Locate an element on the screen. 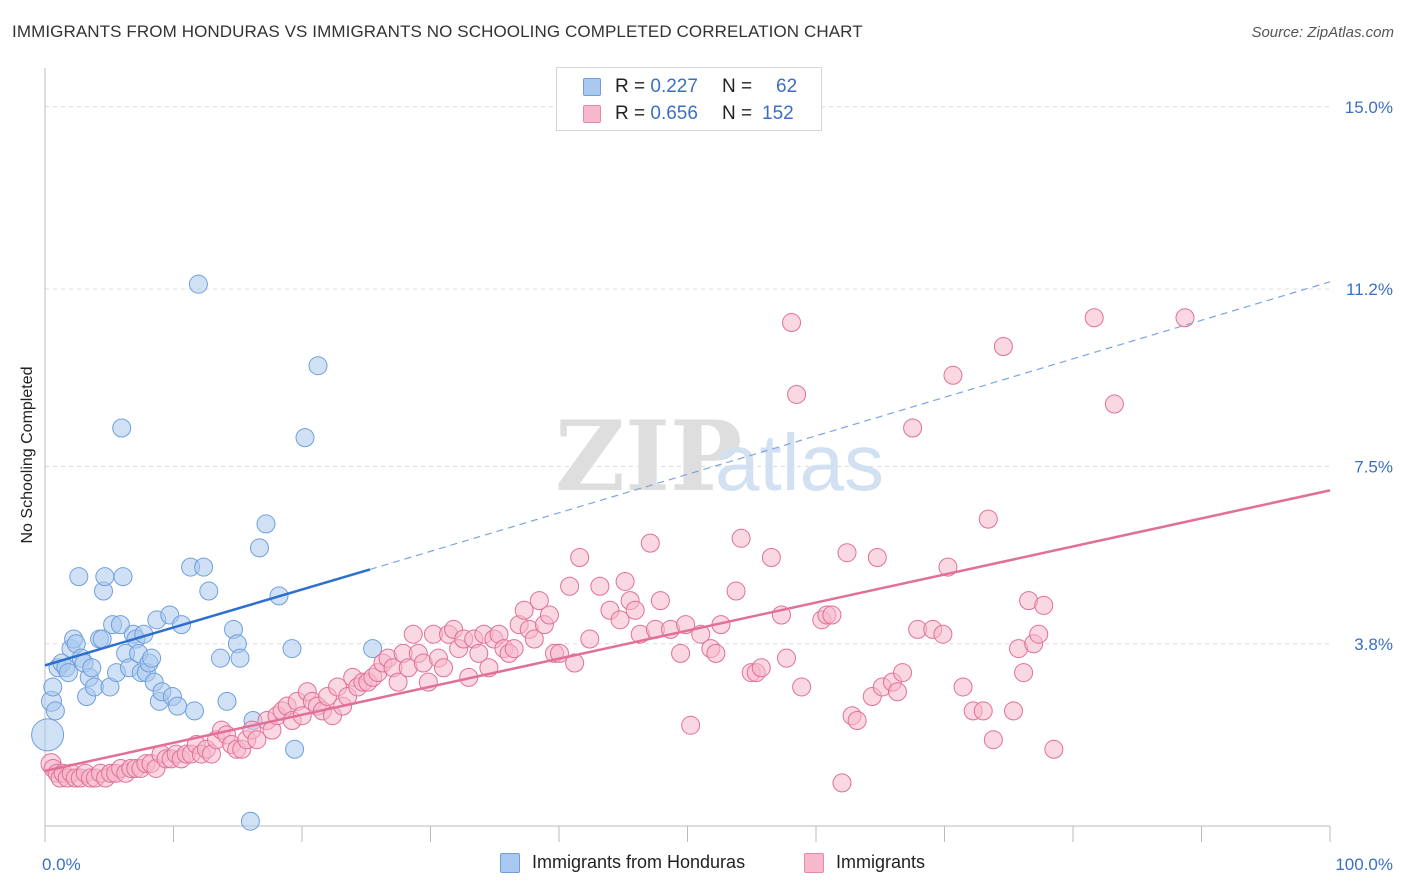 This screenshot has height=892, width=1406. legend-n-value: 152 is located at coordinates (778, 113).